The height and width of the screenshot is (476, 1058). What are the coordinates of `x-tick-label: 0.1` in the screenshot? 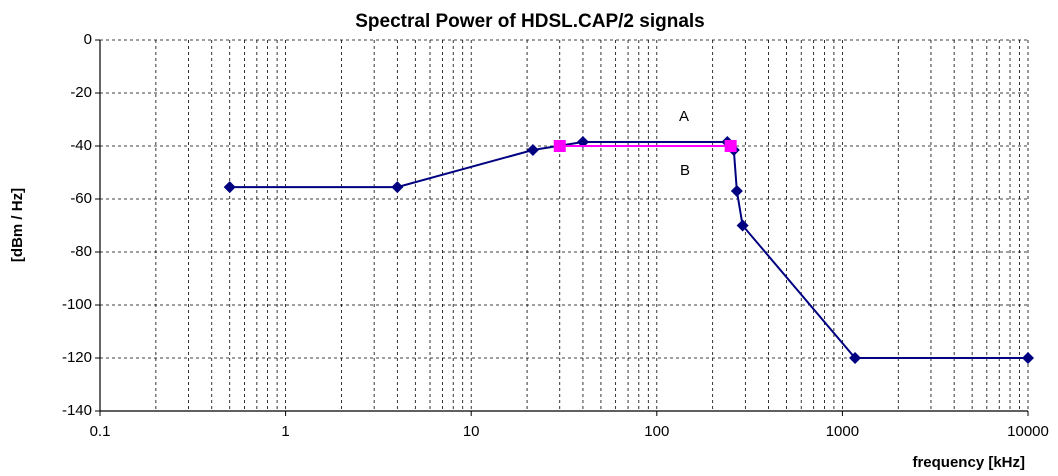 It's located at (100, 431).